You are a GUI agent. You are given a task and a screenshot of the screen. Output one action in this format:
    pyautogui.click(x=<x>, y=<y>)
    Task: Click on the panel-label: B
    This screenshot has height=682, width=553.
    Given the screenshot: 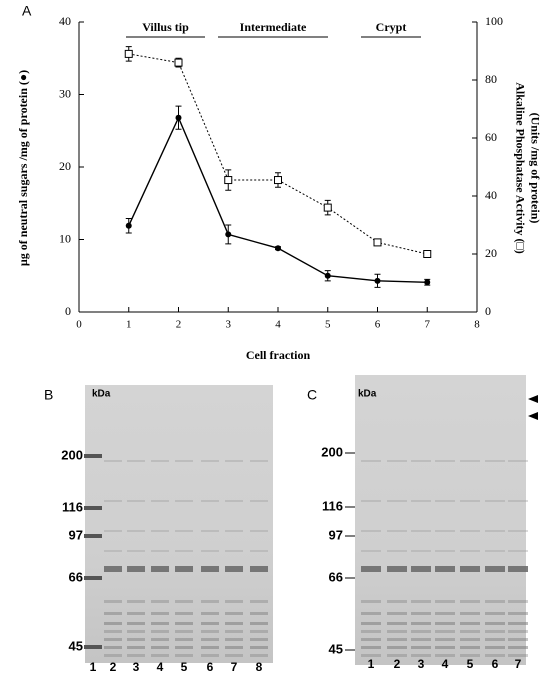 What is the action you would take?
    pyautogui.click(x=48, y=395)
    